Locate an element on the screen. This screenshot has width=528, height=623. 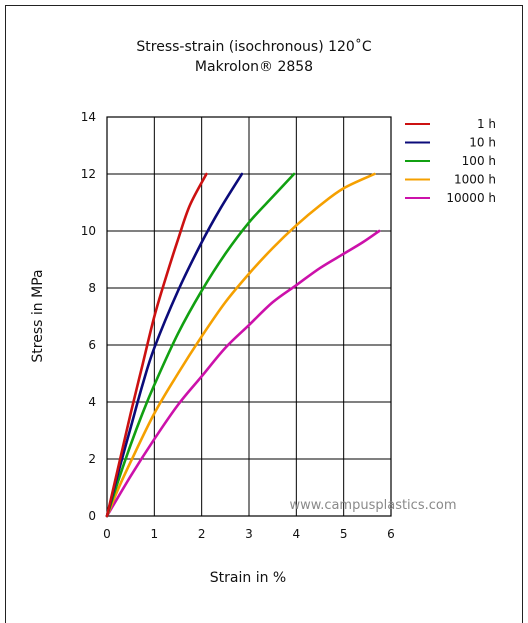
y-tick-label: 2 is located at coordinates (92, 459).